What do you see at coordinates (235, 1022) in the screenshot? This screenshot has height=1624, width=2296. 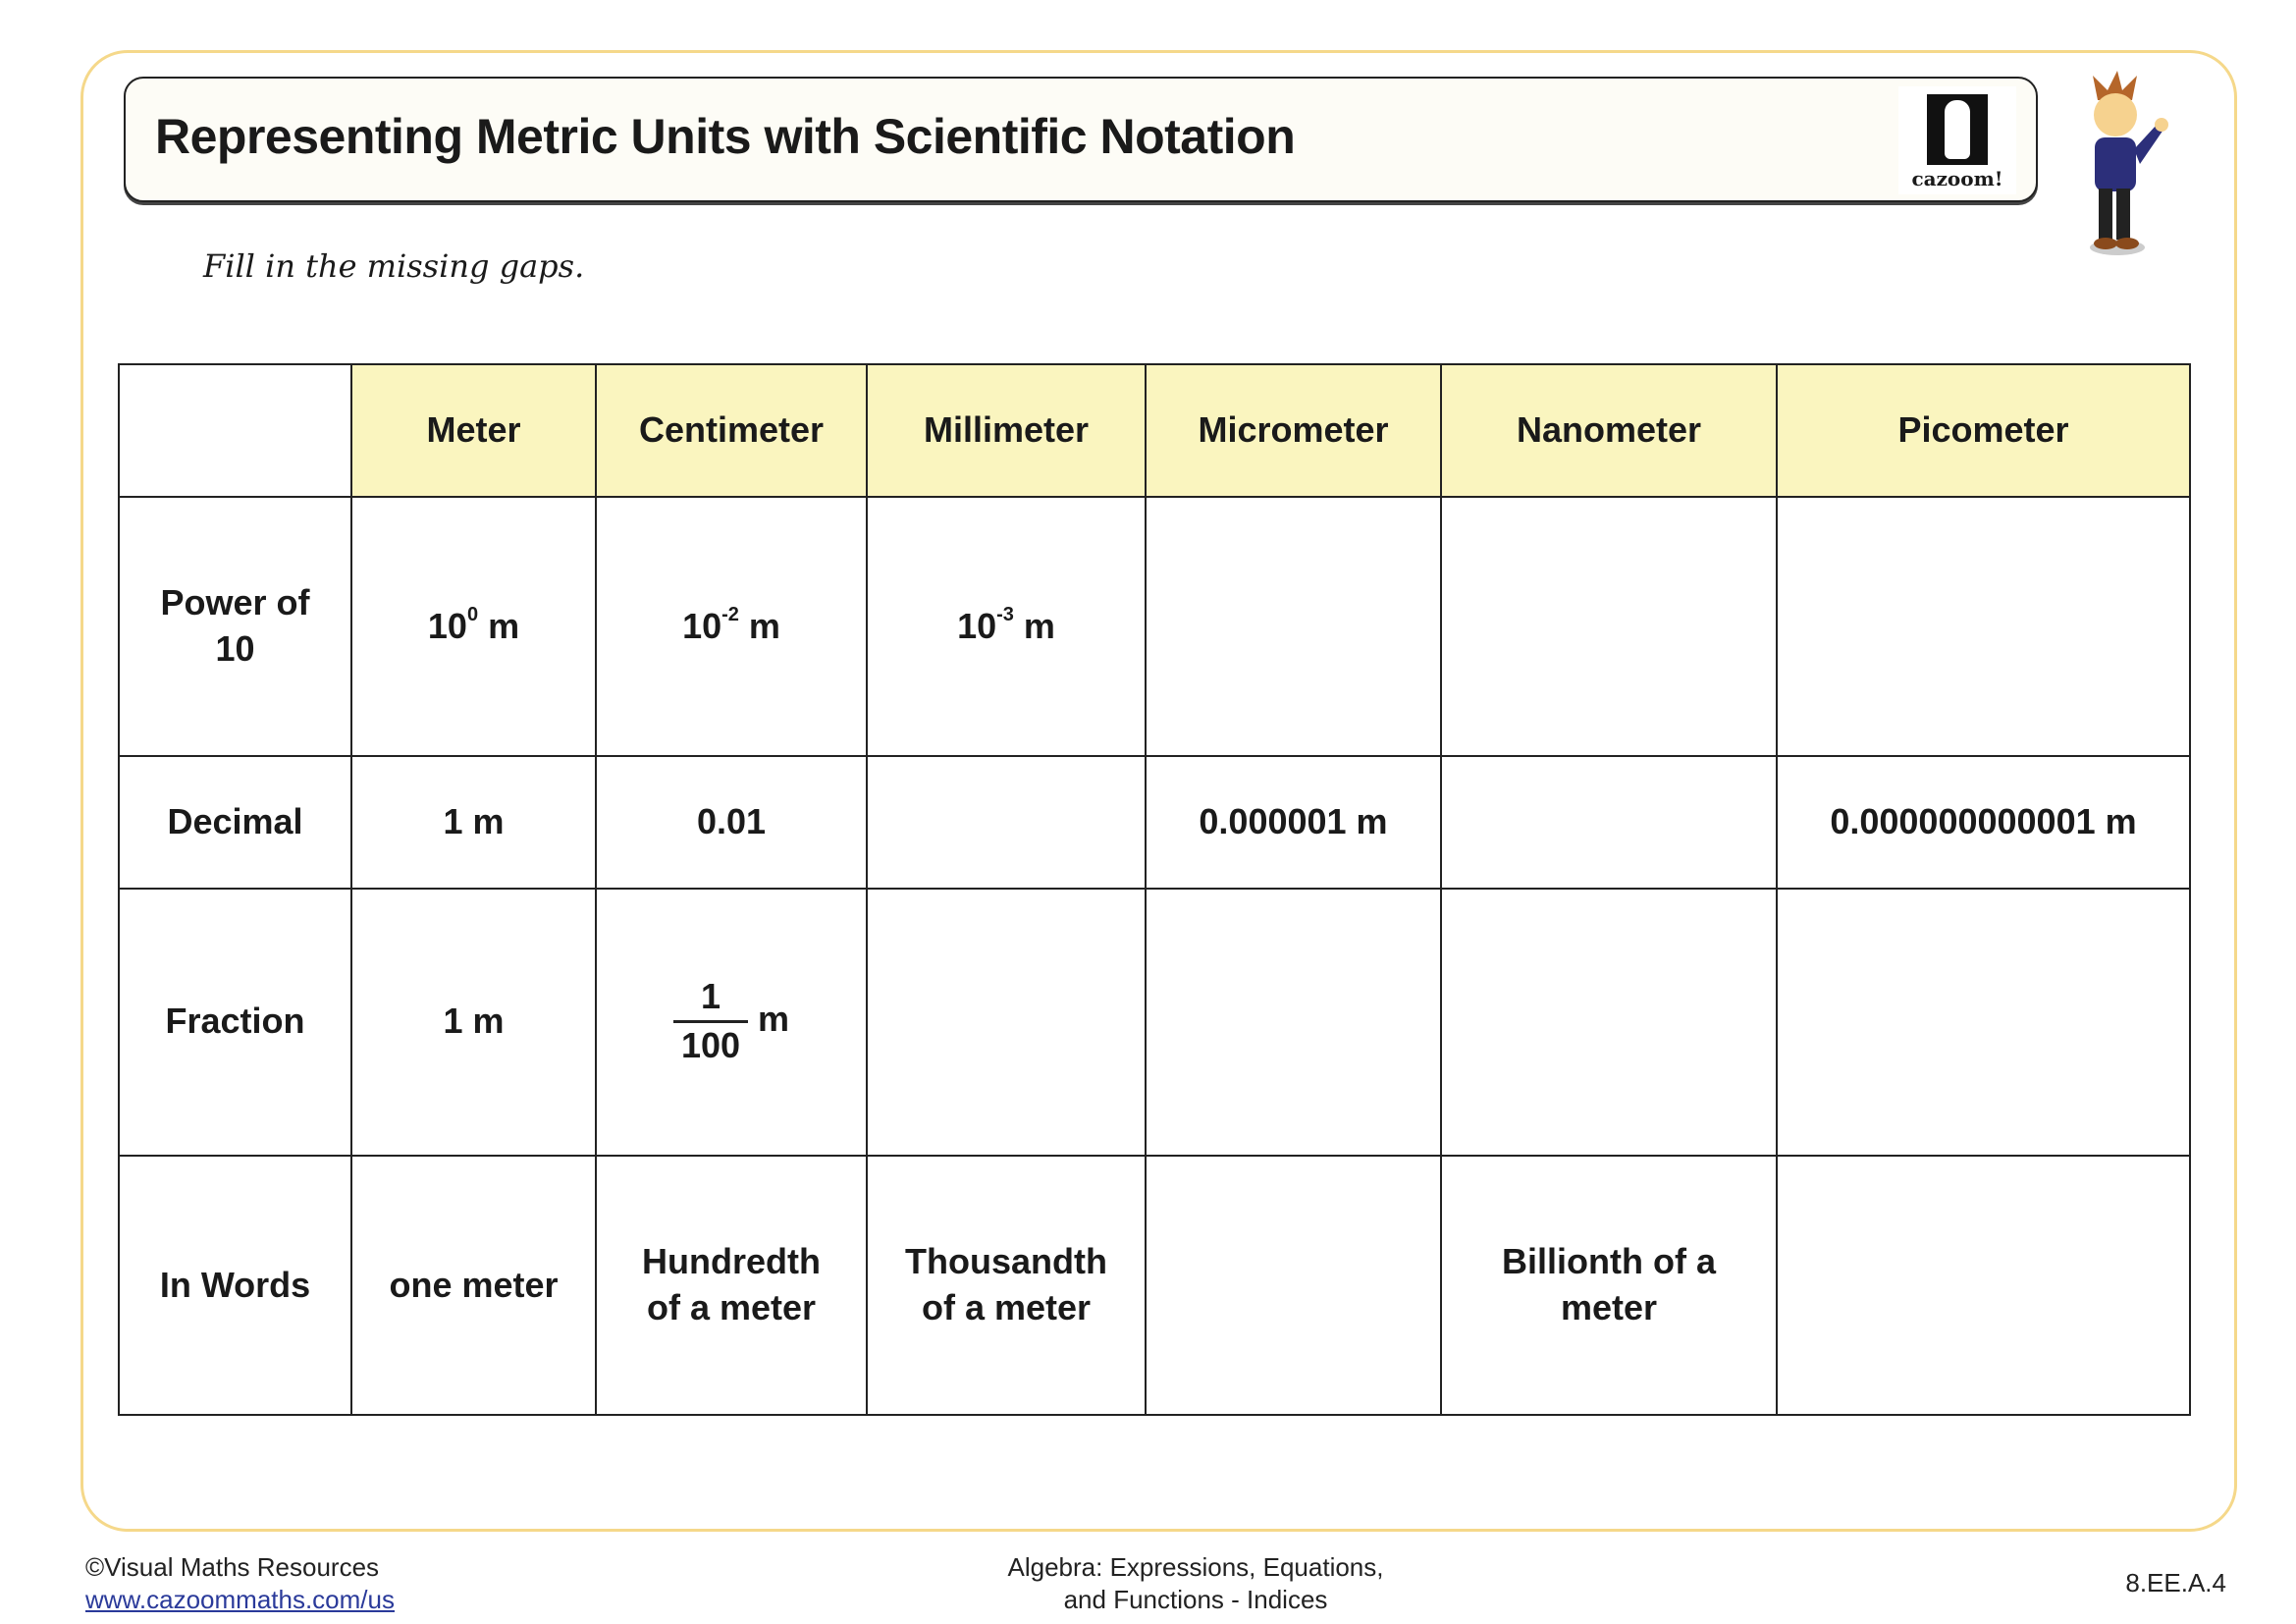 I see `row-label: Fraction` at bounding box center [235, 1022].